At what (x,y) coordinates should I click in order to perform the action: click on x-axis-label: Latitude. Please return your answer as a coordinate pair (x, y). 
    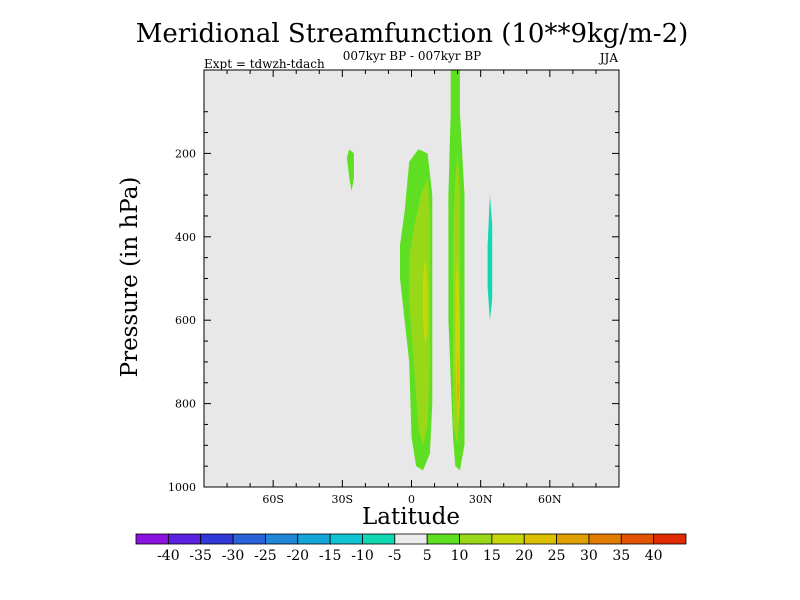
    Looking at the image, I should click on (411, 517).